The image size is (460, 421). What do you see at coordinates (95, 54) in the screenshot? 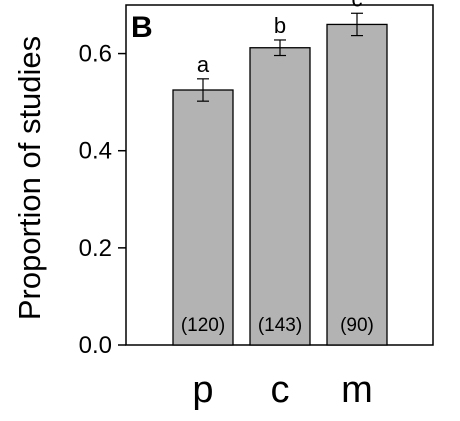
I see `y-tick-label: 0.6` at bounding box center [95, 54].